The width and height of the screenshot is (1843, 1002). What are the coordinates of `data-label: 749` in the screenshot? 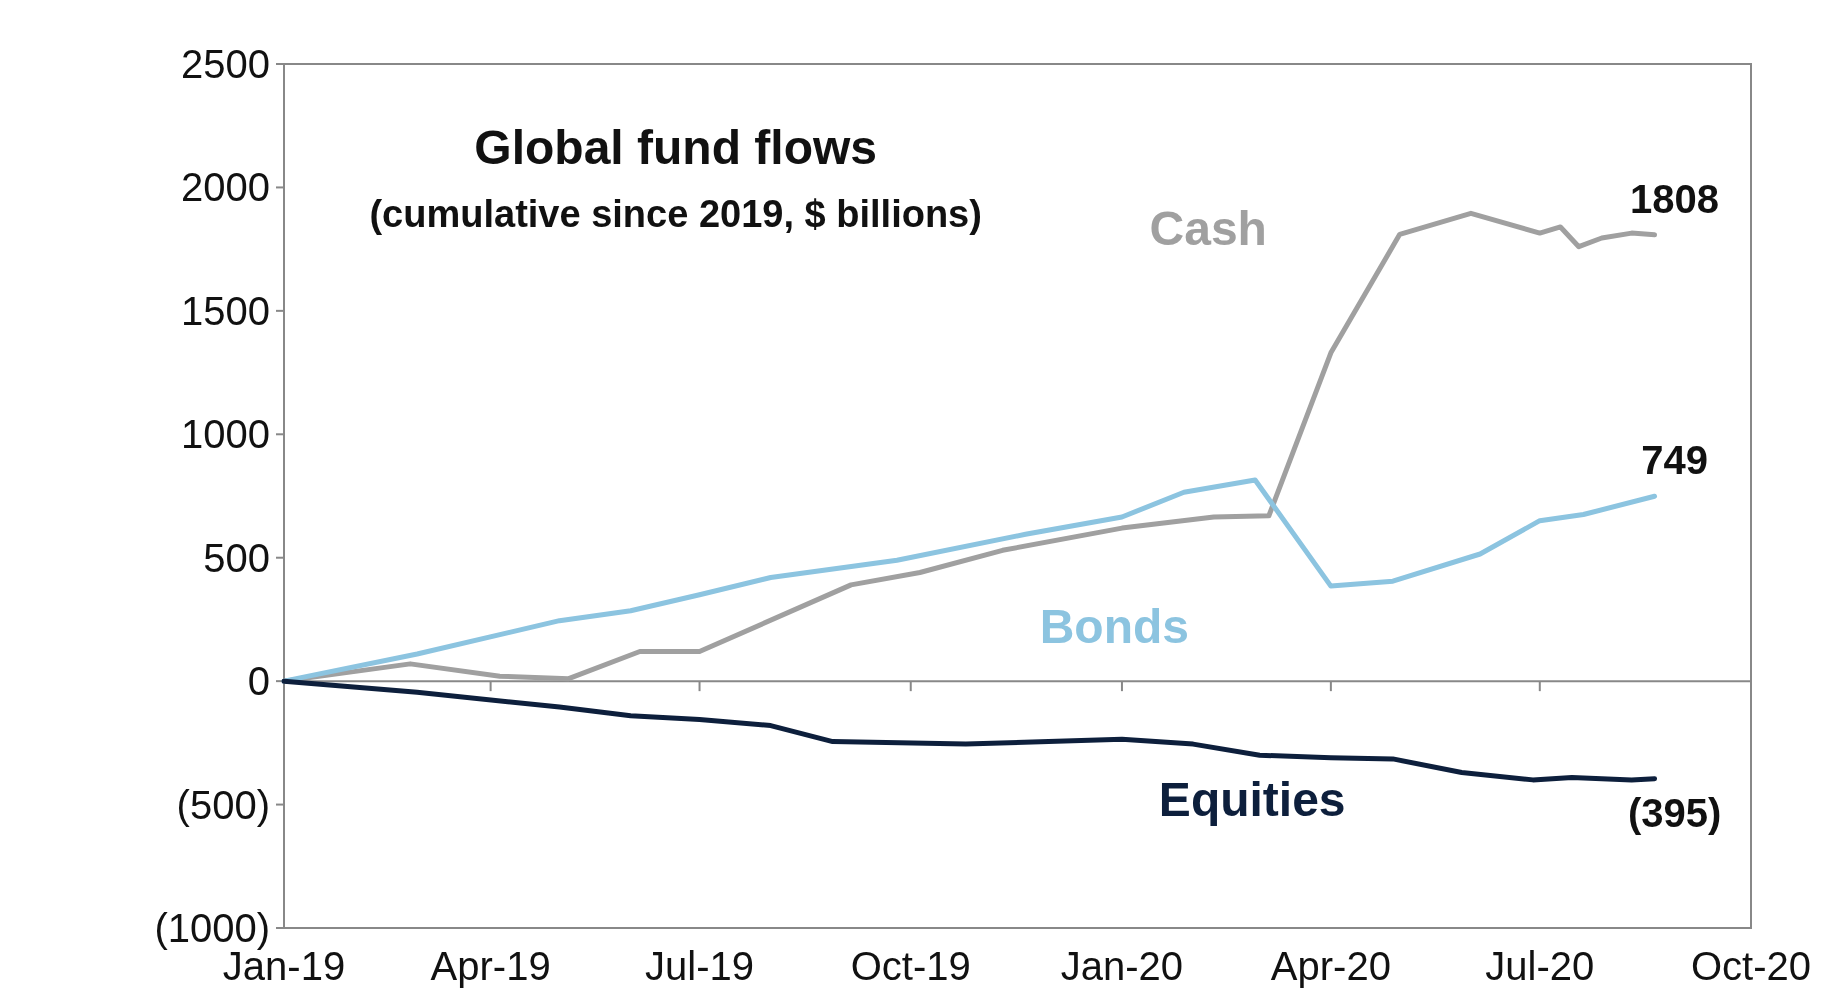 It's located at (1674, 460).